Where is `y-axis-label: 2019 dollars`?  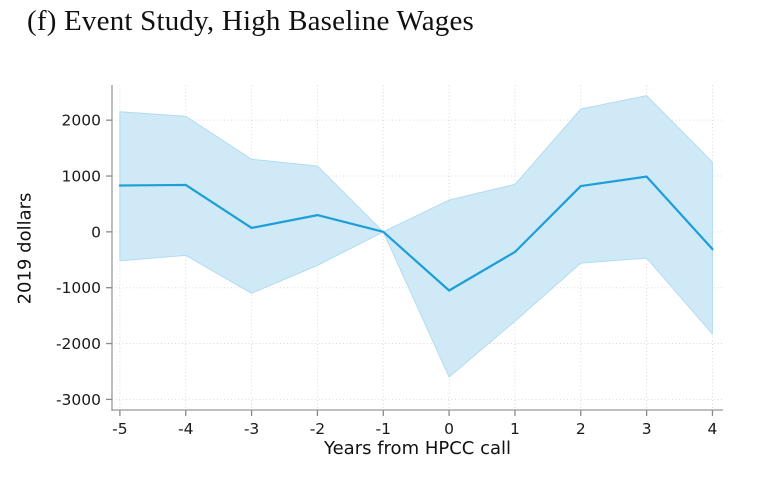 y-axis-label: 2019 dollars is located at coordinates (25, 248).